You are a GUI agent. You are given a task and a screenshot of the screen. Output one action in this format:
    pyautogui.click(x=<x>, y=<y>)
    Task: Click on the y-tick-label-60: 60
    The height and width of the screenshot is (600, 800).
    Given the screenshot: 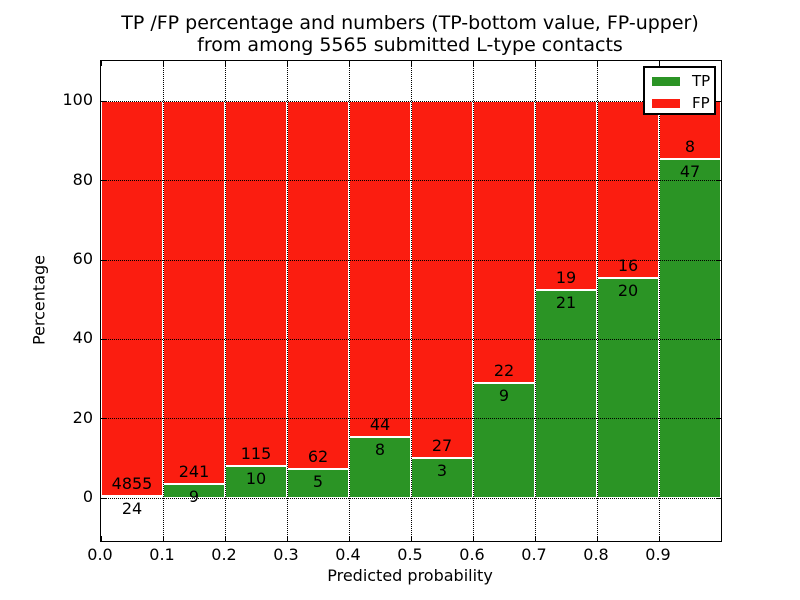 What is the action you would take?
    pyautogui.click(x=82, y=259)
    